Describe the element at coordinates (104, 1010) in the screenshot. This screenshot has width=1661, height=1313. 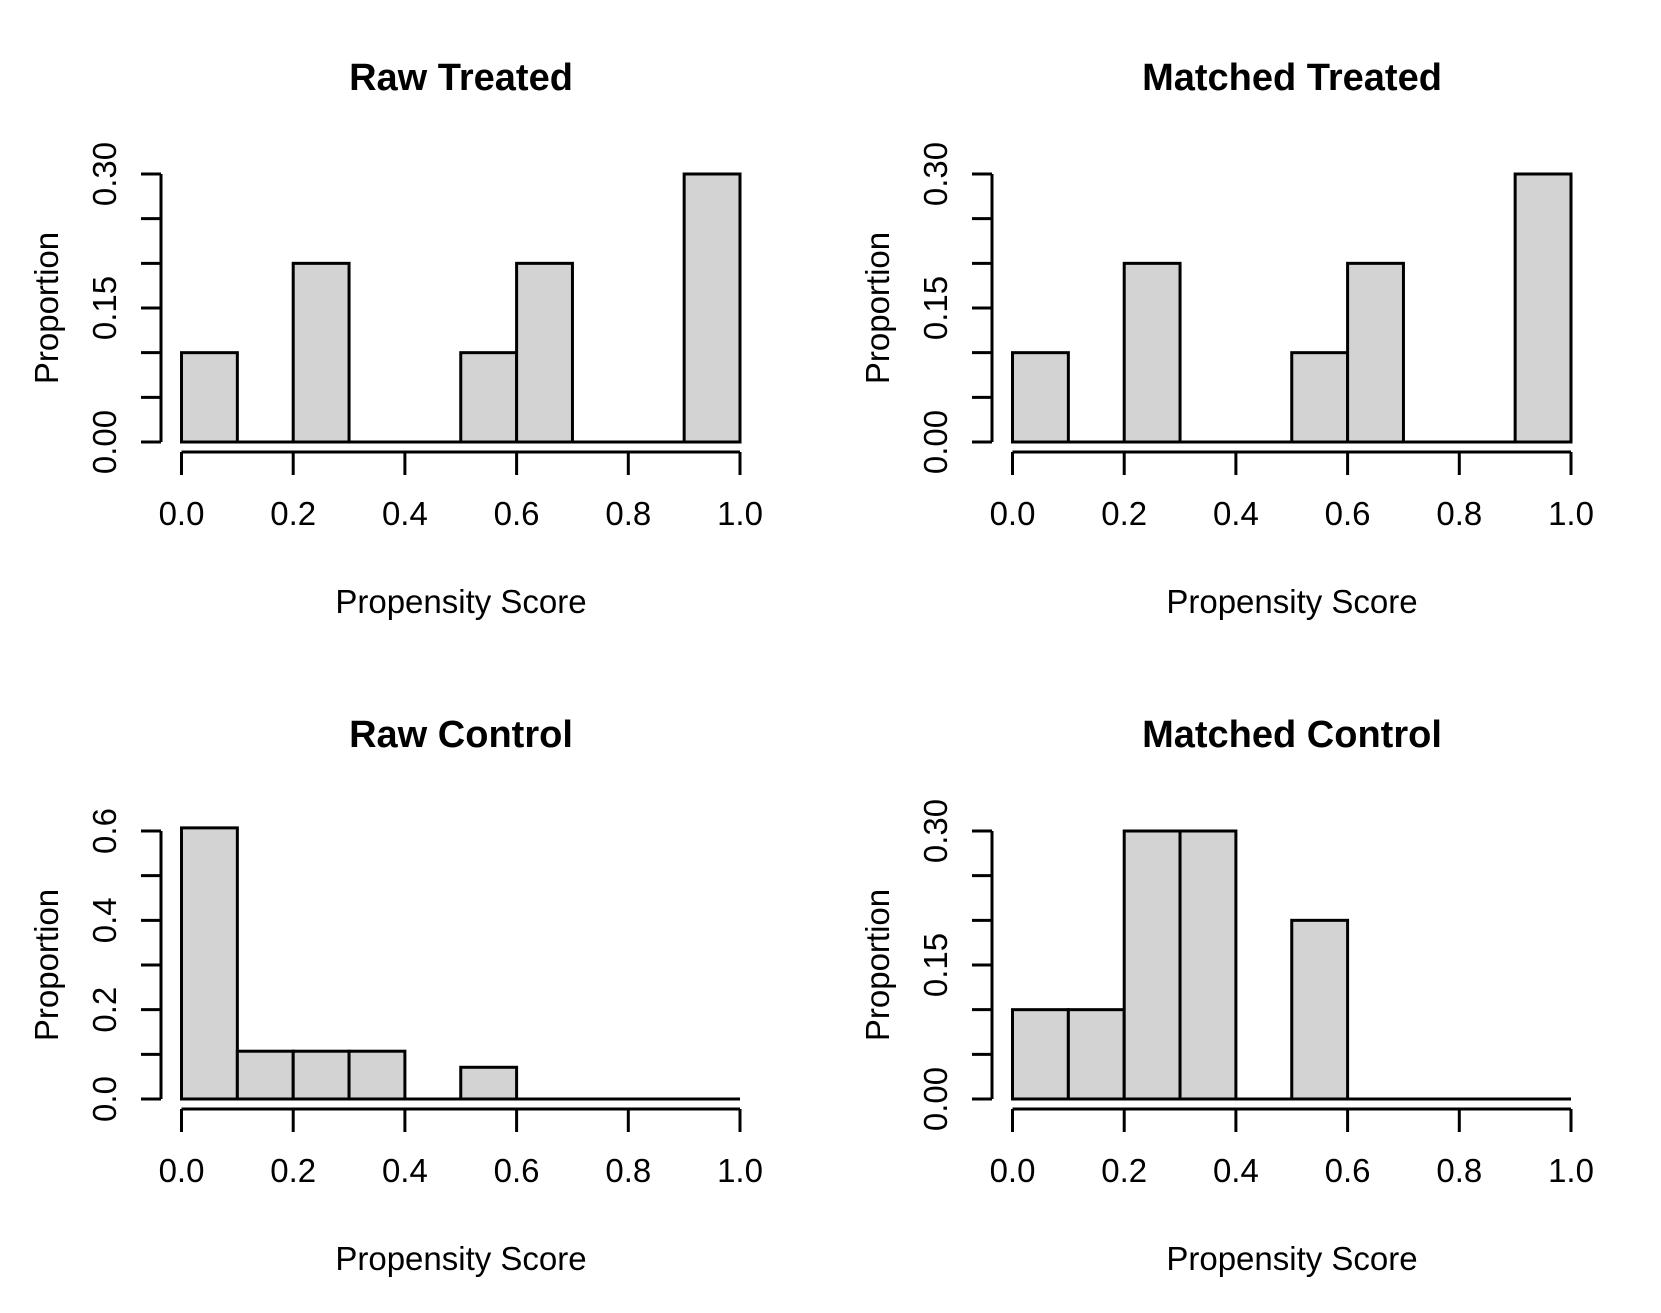
I see `y-tick-label: 0.2` at that location.